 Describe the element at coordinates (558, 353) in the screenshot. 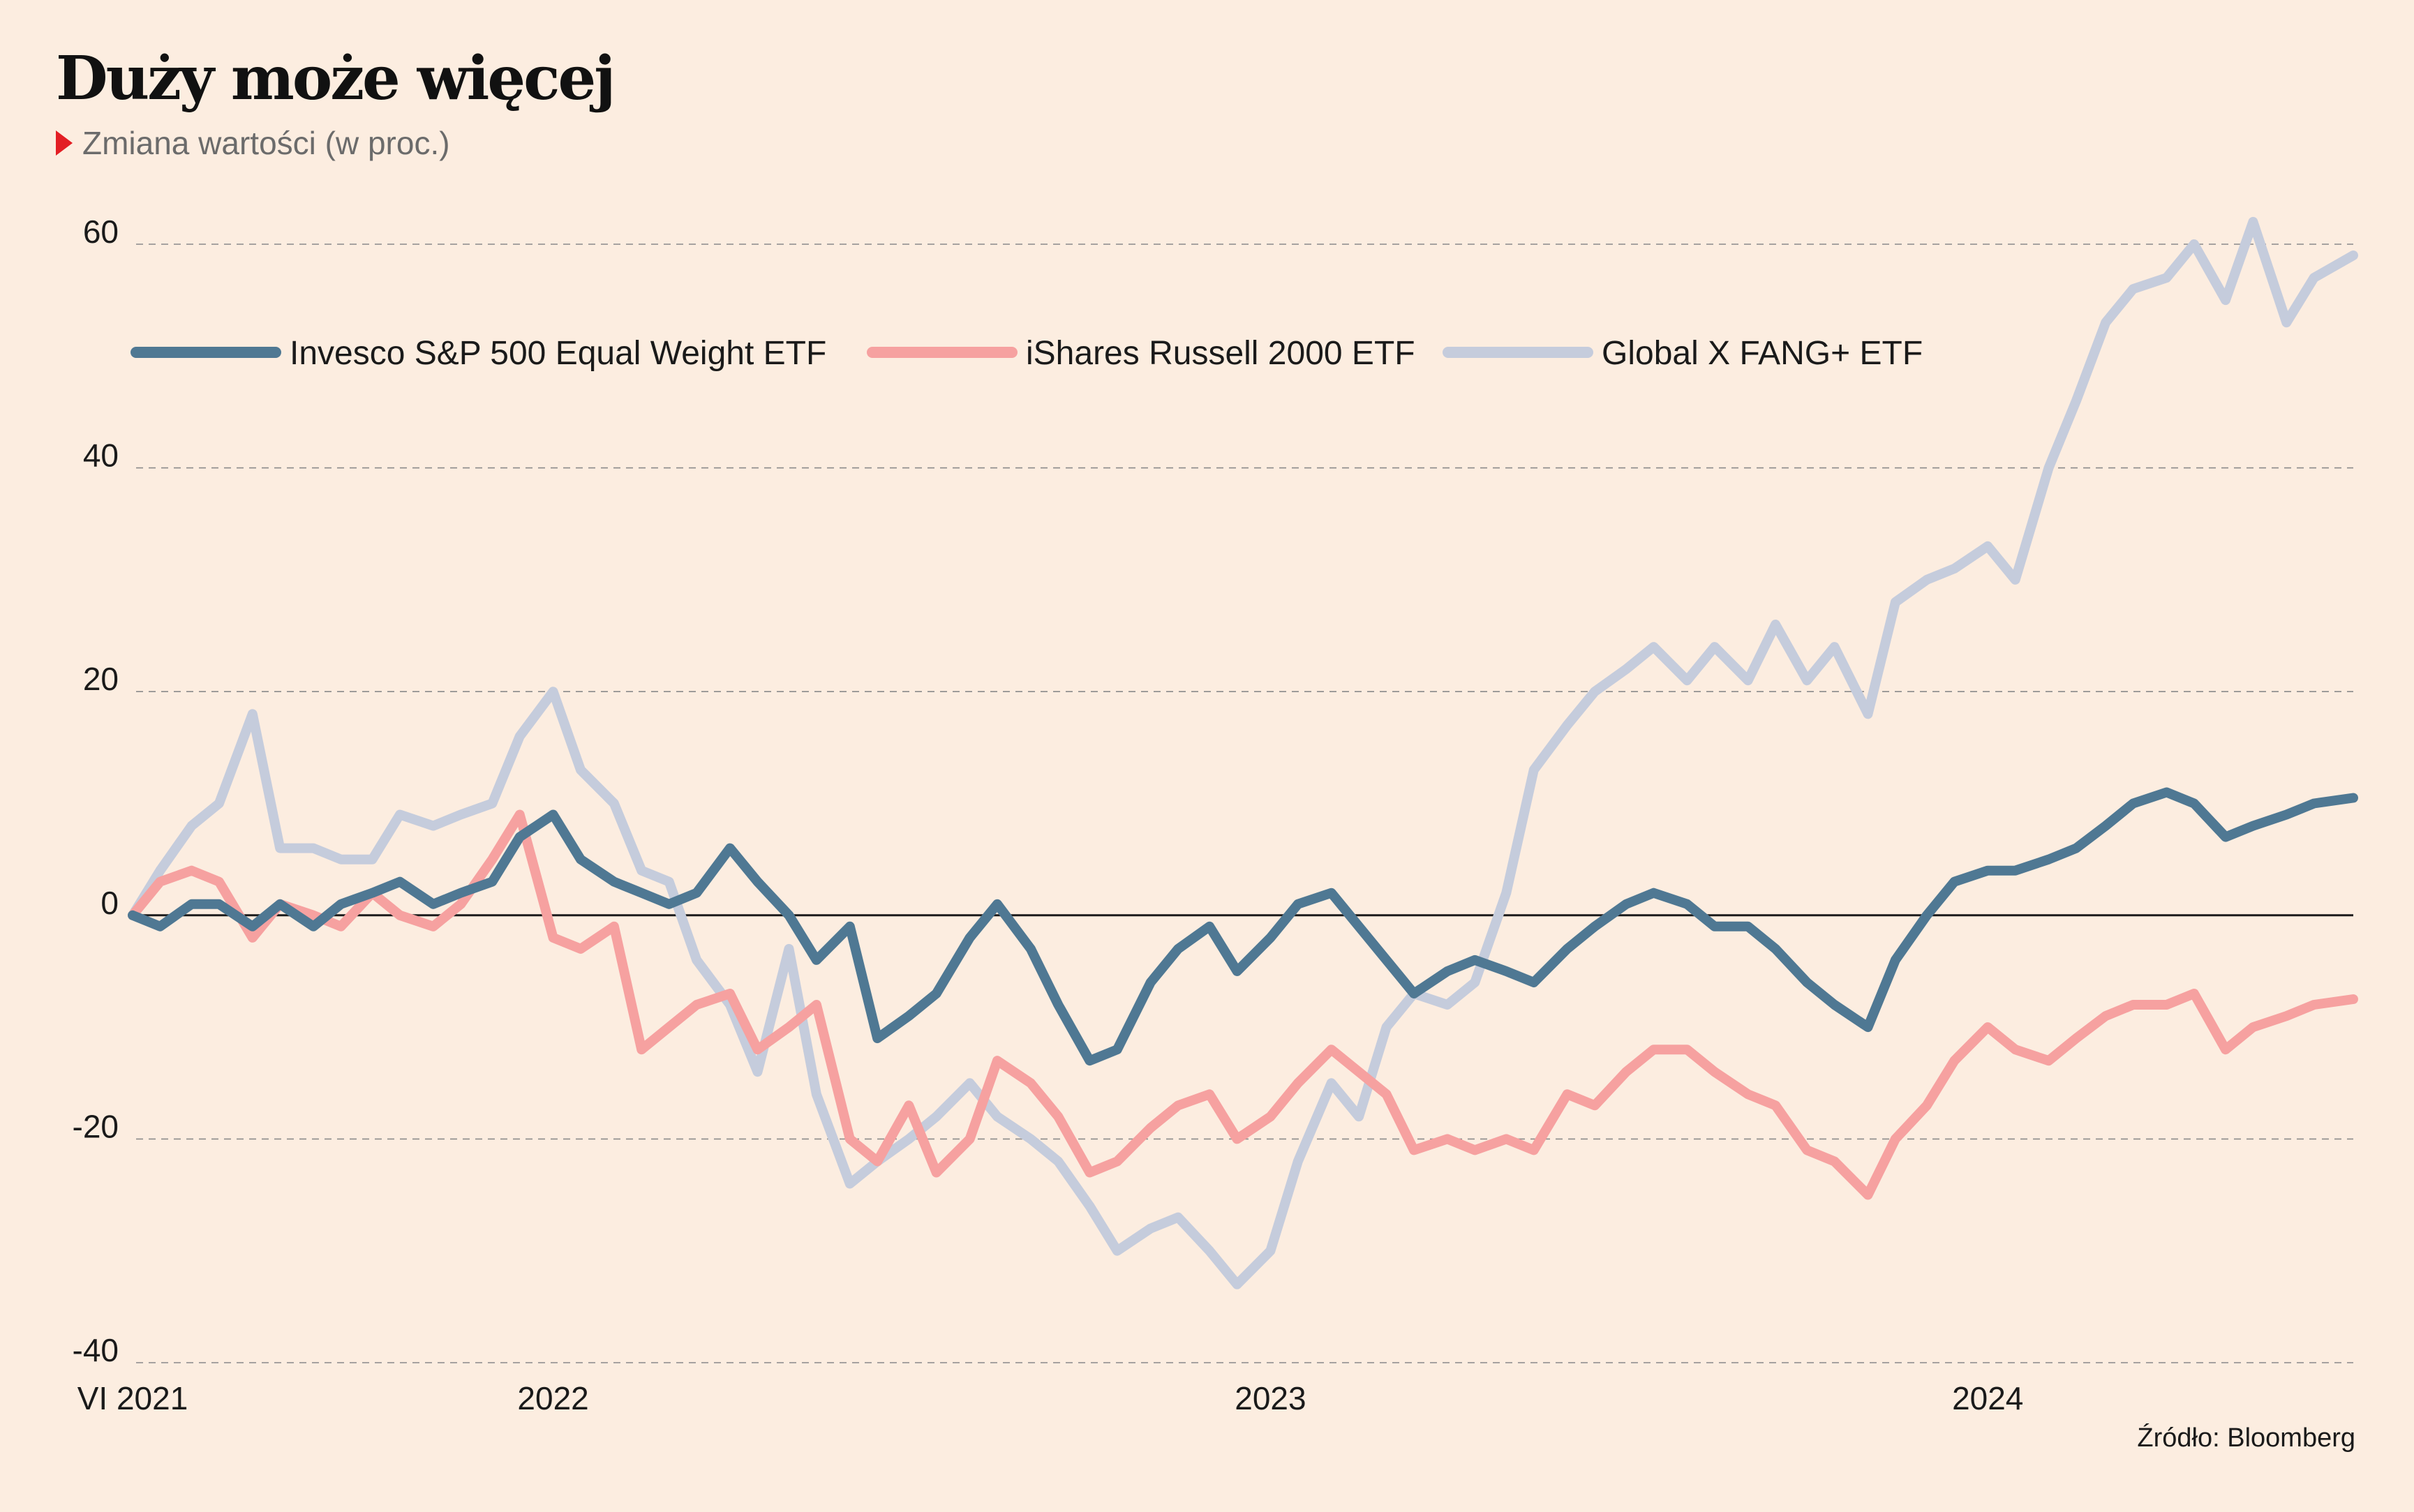

I see `legend-label: Invesco S&P 500 Equal Weight ETF` at that location.